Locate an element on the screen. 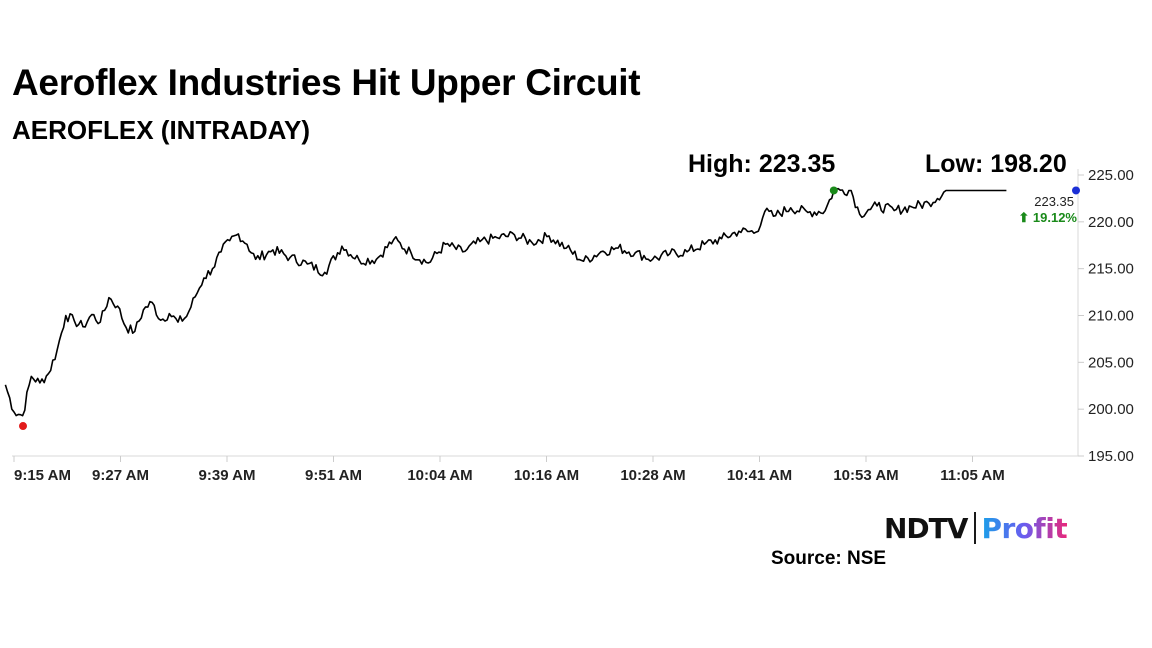 The width and height of the screenshot is (1152, 648). x-tick-label: 10:53 AM is located at coordinates (865, 475).